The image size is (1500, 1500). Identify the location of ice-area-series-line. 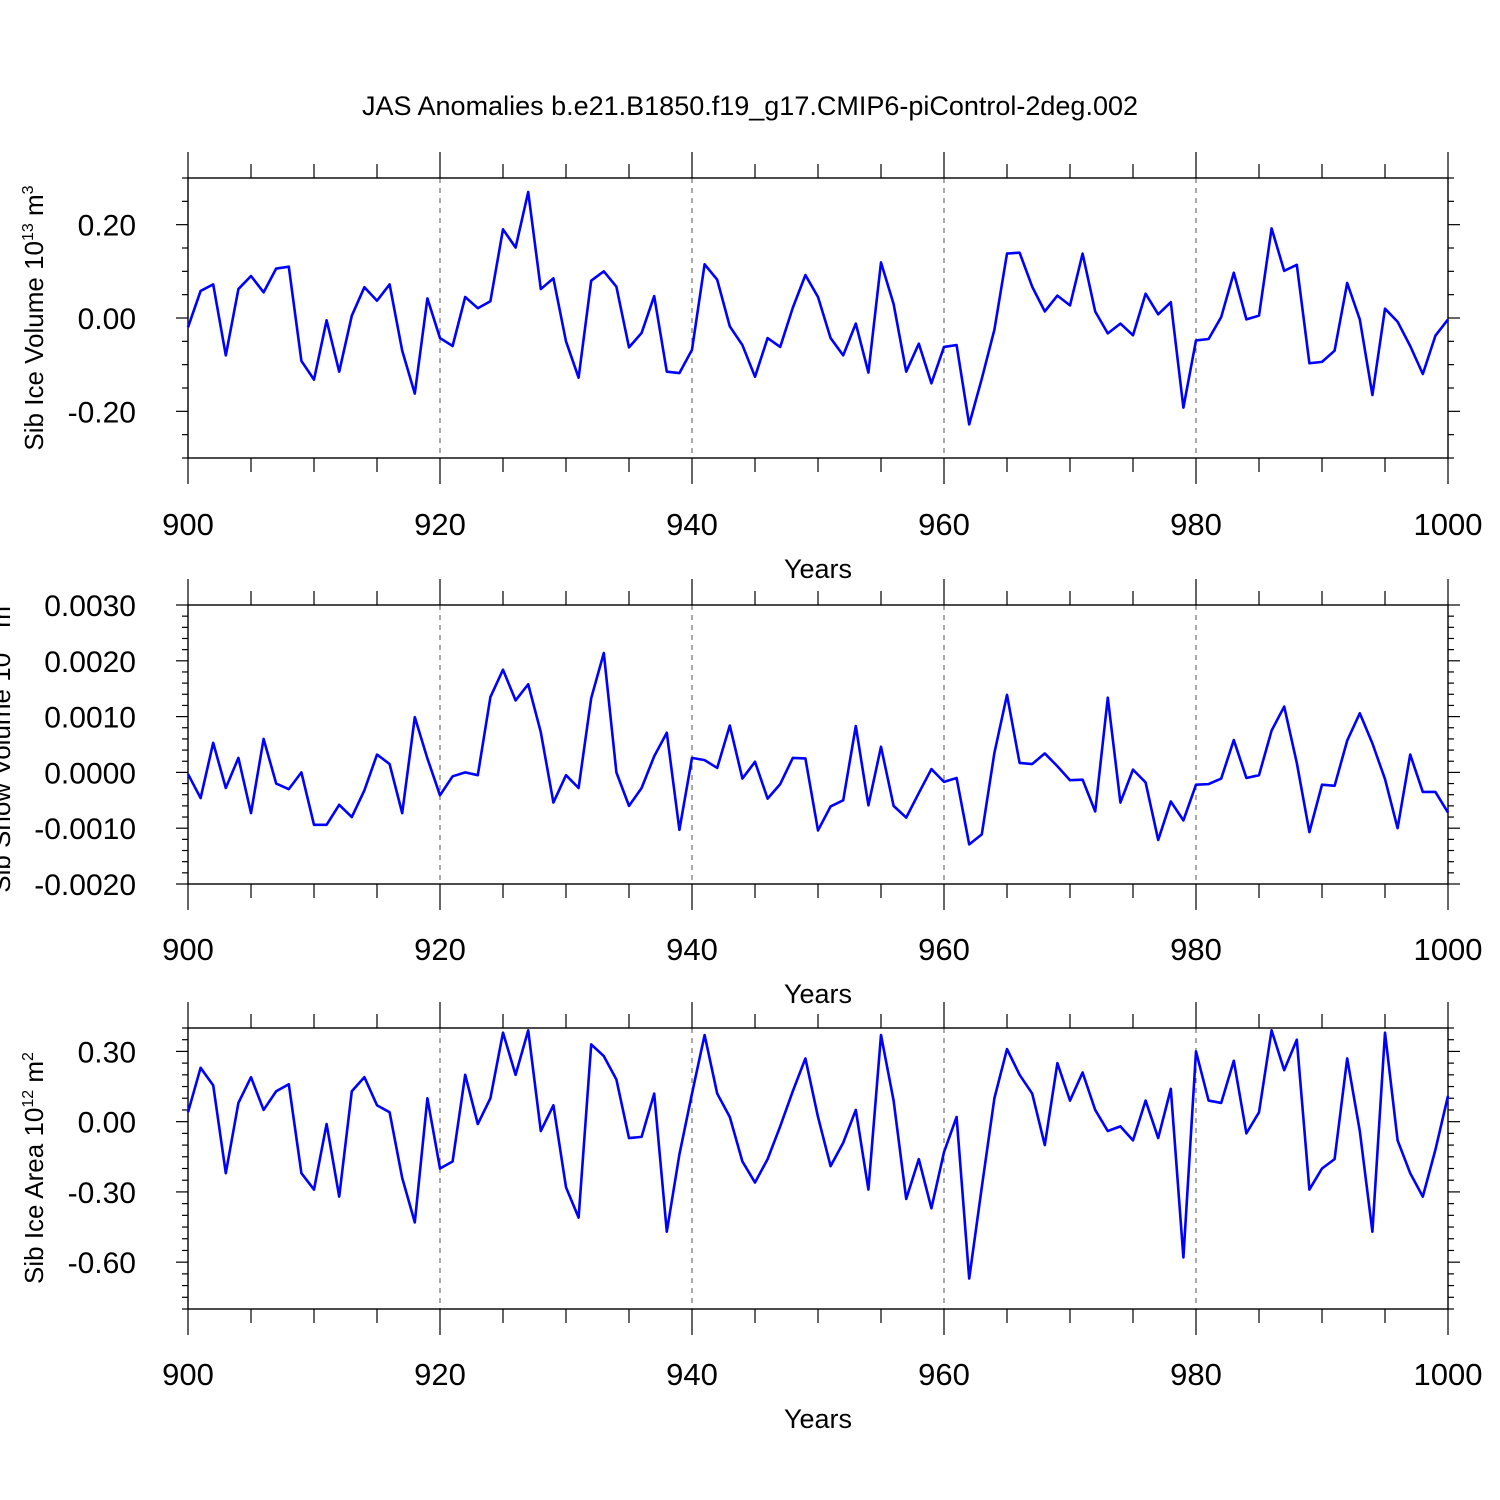
(818, 1154).